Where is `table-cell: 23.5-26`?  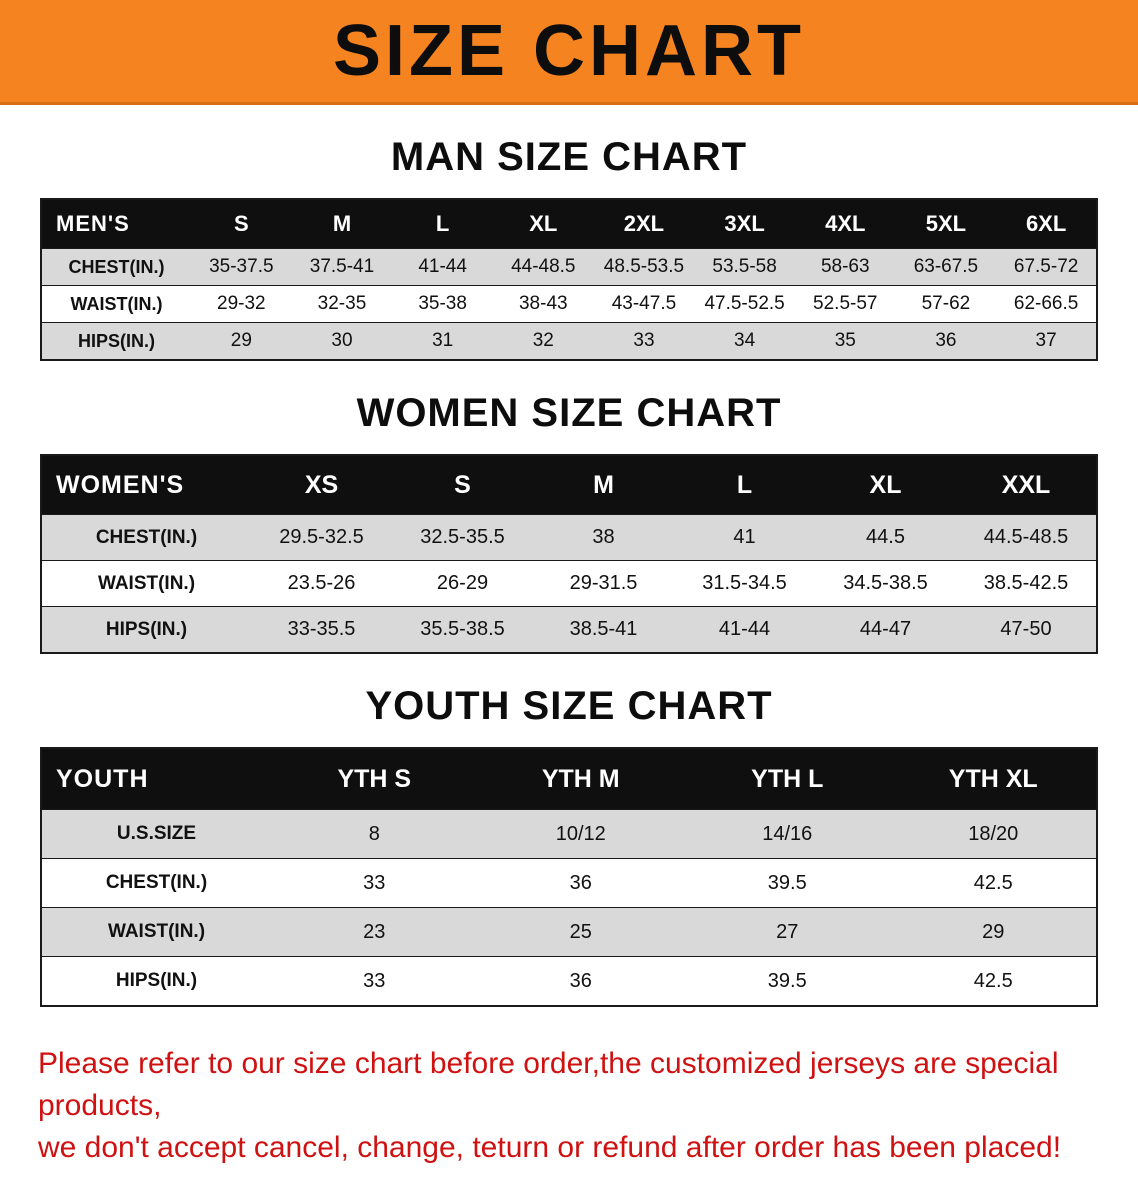
table-cell: 23.5-26 is located at coordinates (321, 583).